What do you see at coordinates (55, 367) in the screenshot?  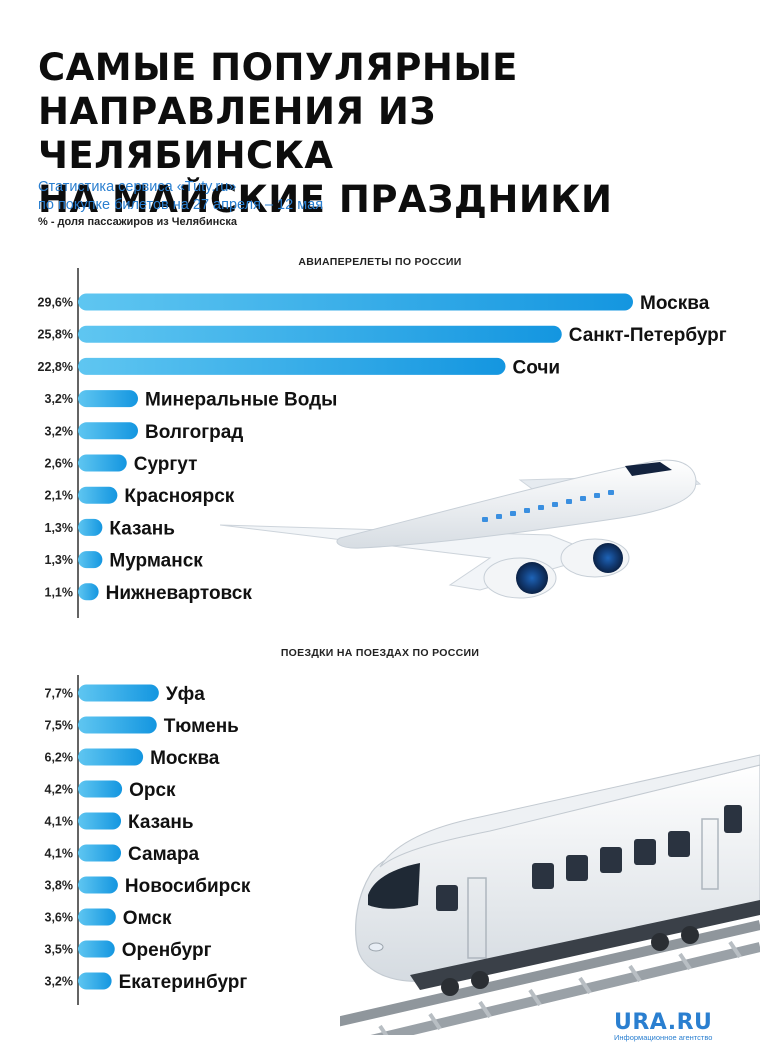 I see `value-label: 22,8%` at bounding box center [55, 367].